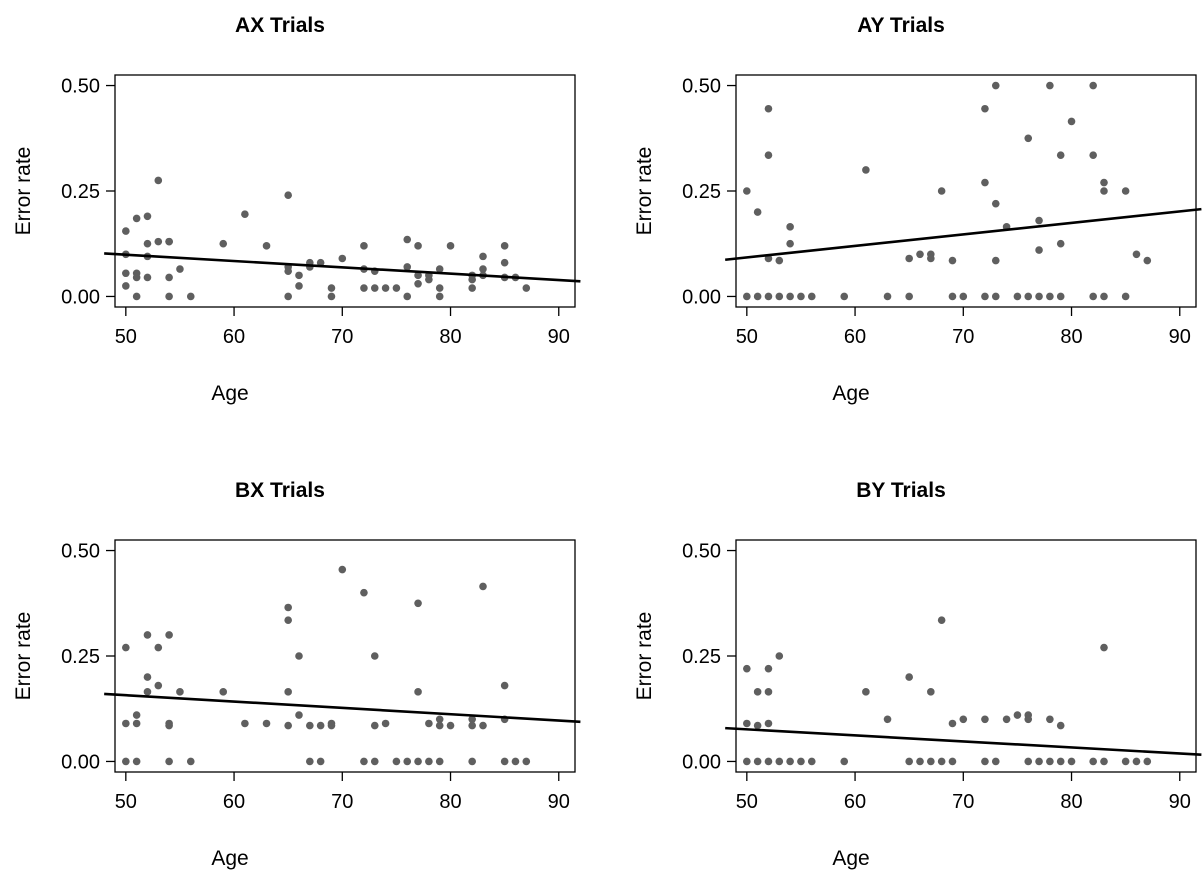 This screenshot has width=1202, height=874. What do you see at coordinates (80, 297) in the screenshot?
I see `y-tick-label: 0.00` at bounding box center [80, 297].